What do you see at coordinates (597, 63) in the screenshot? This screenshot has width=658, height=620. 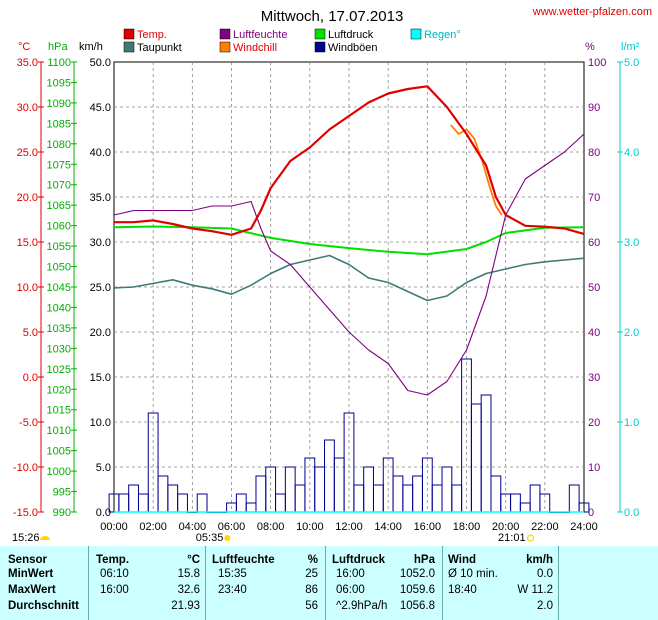 I see `humidity-tick-label: 100` at bounding box center [597, 63].